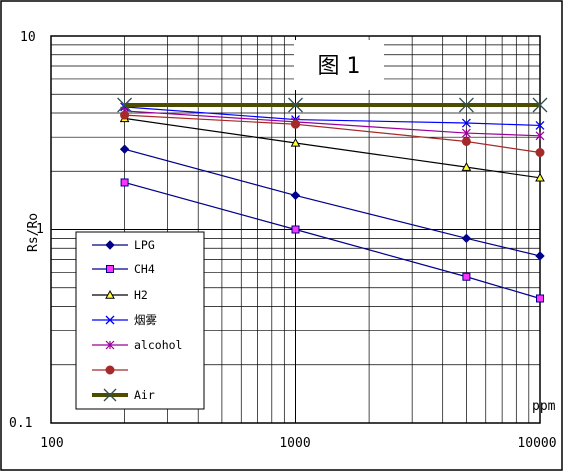 The width and height of the screenshot is (563, 471). Describe the element at coordinates (144, 245) in the screenshot. I see `legend-label-0: LPG` at that location.